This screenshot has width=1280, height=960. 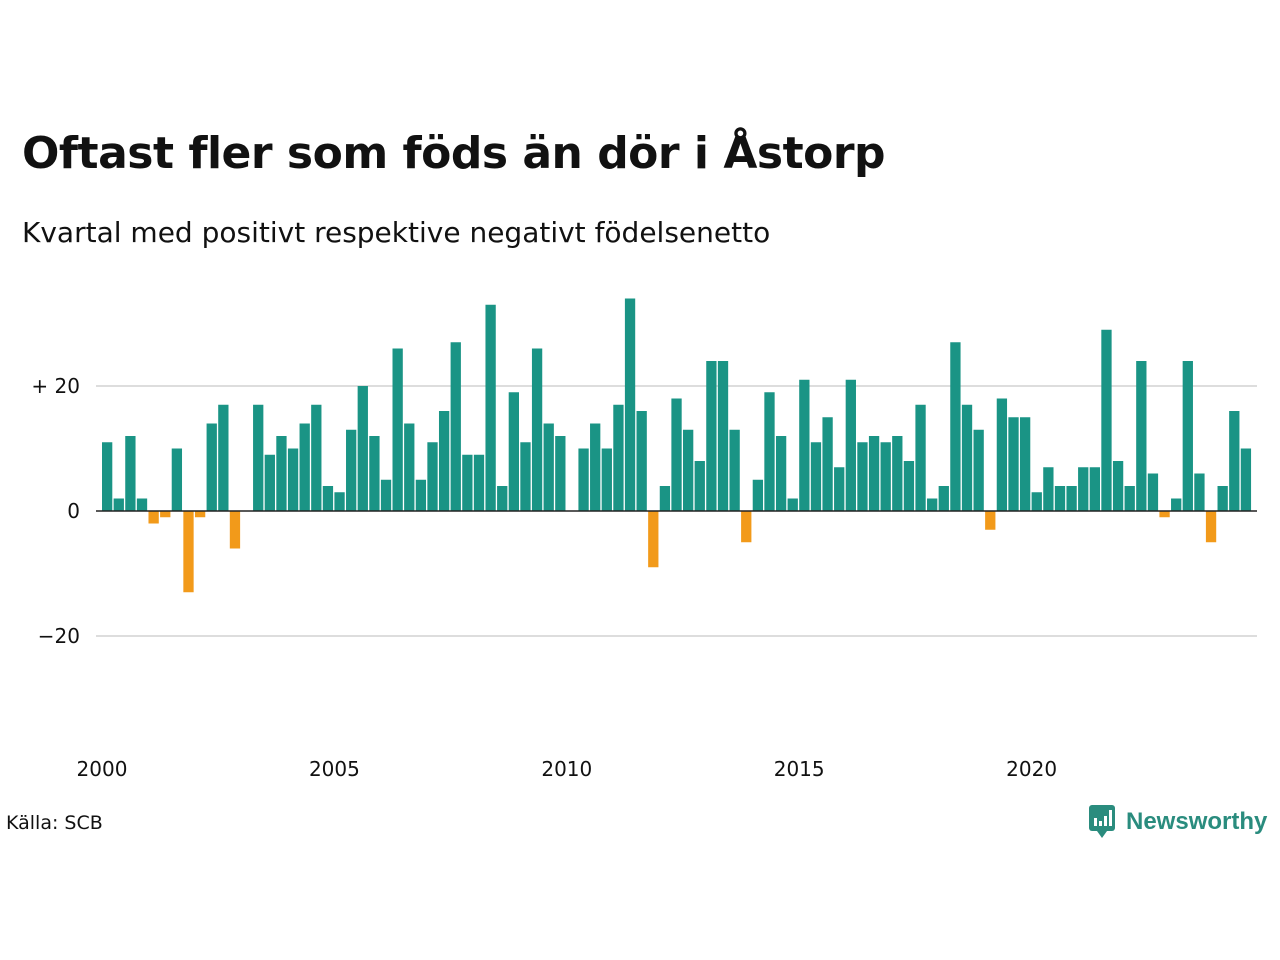 I want to click on y-tick-label: + 20, so click(x=55, y=386).